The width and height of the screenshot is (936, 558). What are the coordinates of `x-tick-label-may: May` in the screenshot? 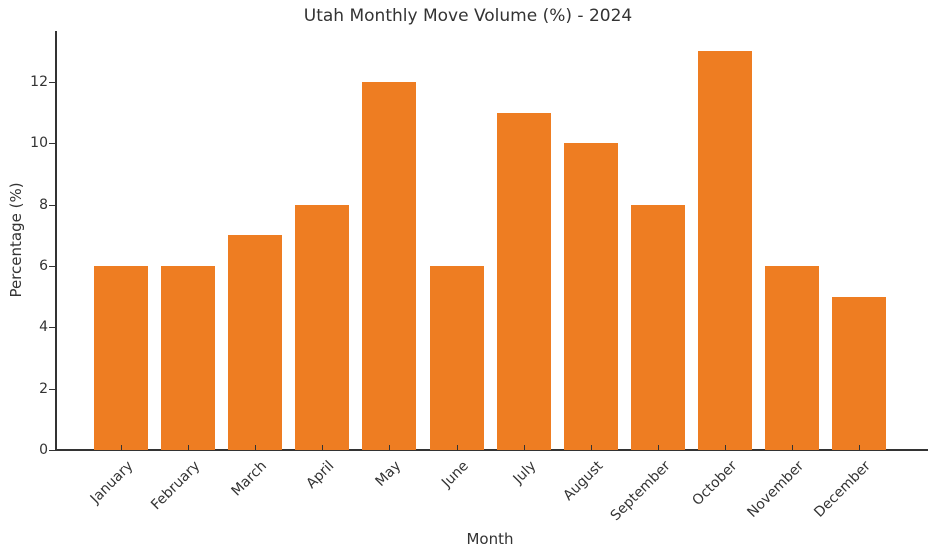 It's located at (388, 474).